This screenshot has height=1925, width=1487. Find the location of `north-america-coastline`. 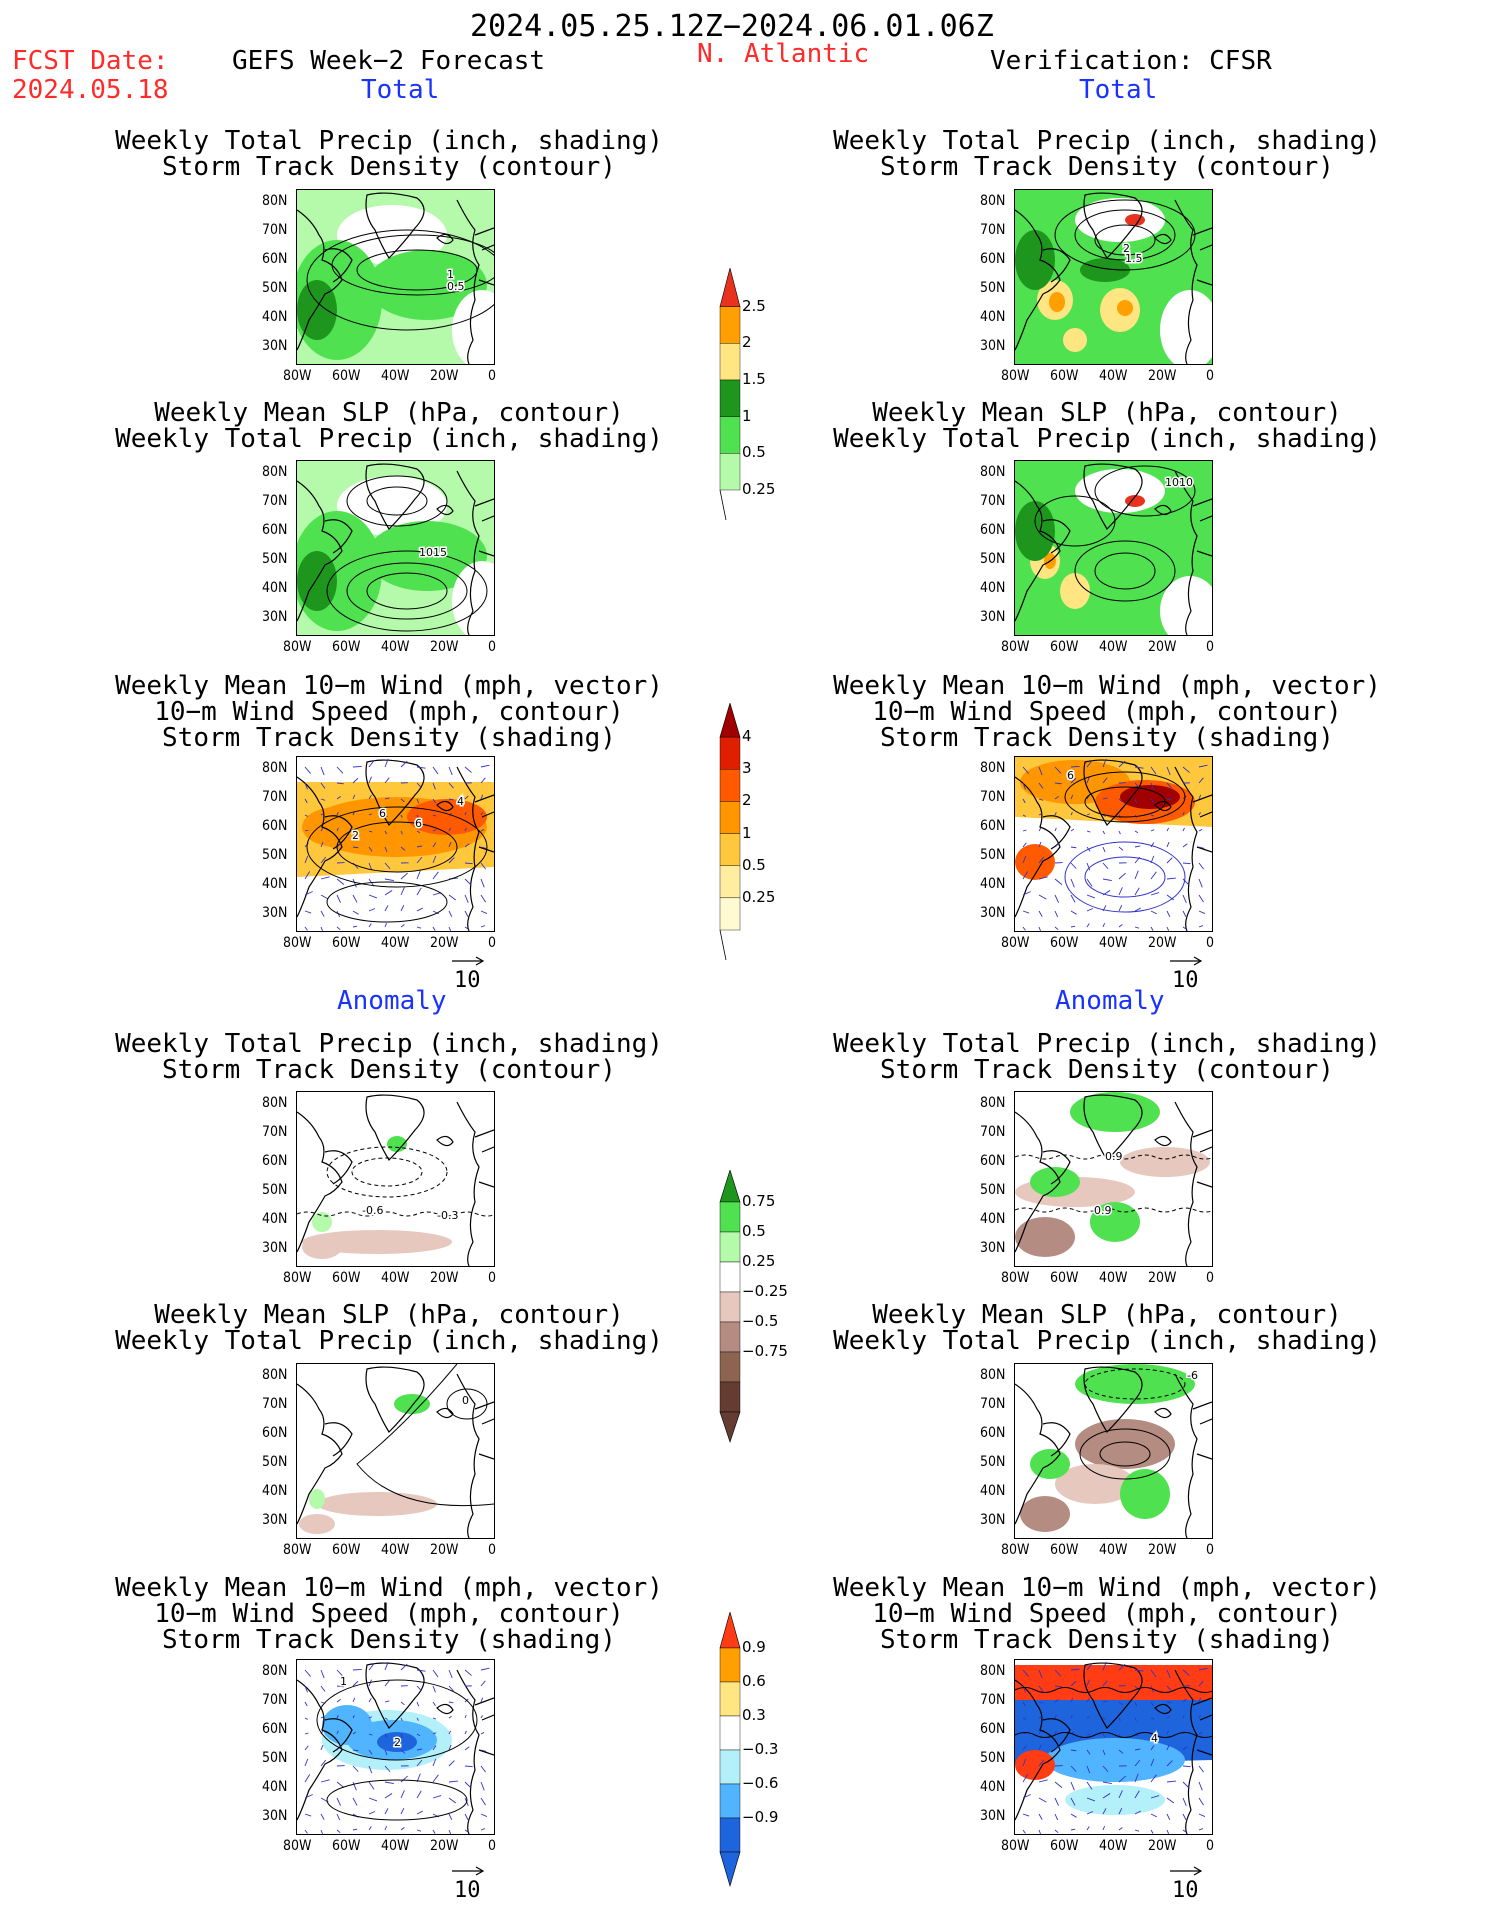

north-america-coastline is located at coordinates (1038, 847).